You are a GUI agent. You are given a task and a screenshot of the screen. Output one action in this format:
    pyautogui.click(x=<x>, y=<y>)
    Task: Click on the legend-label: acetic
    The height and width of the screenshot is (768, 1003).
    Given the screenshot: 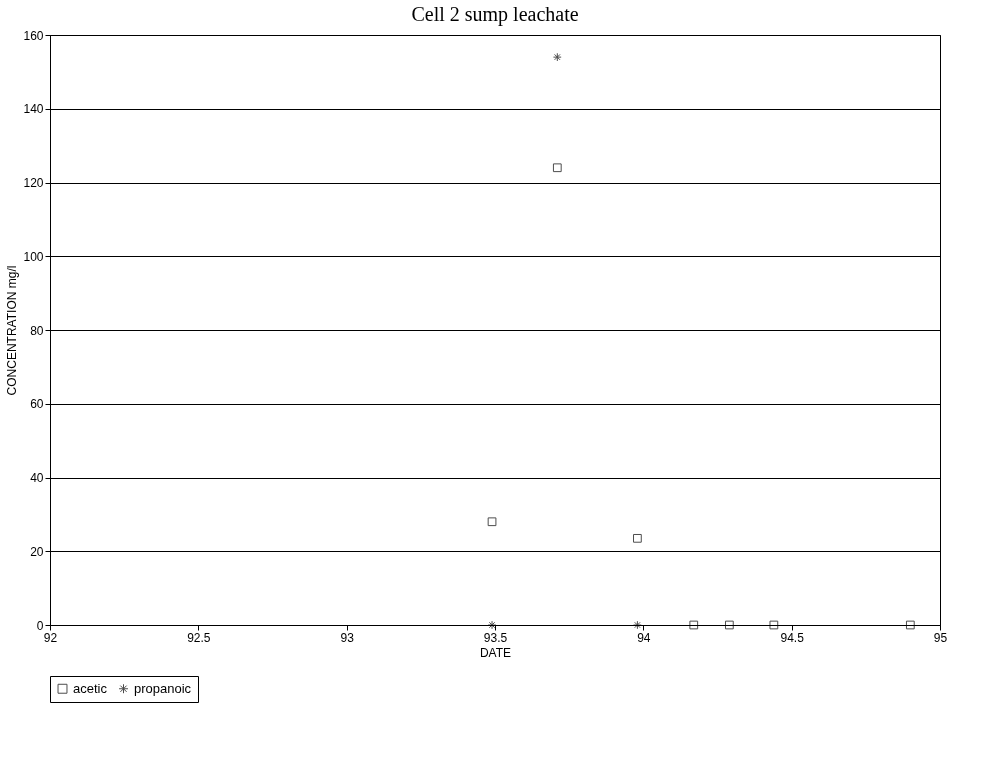 What is the action you would take?
    pyautogui.click(x=90, y=688)
    